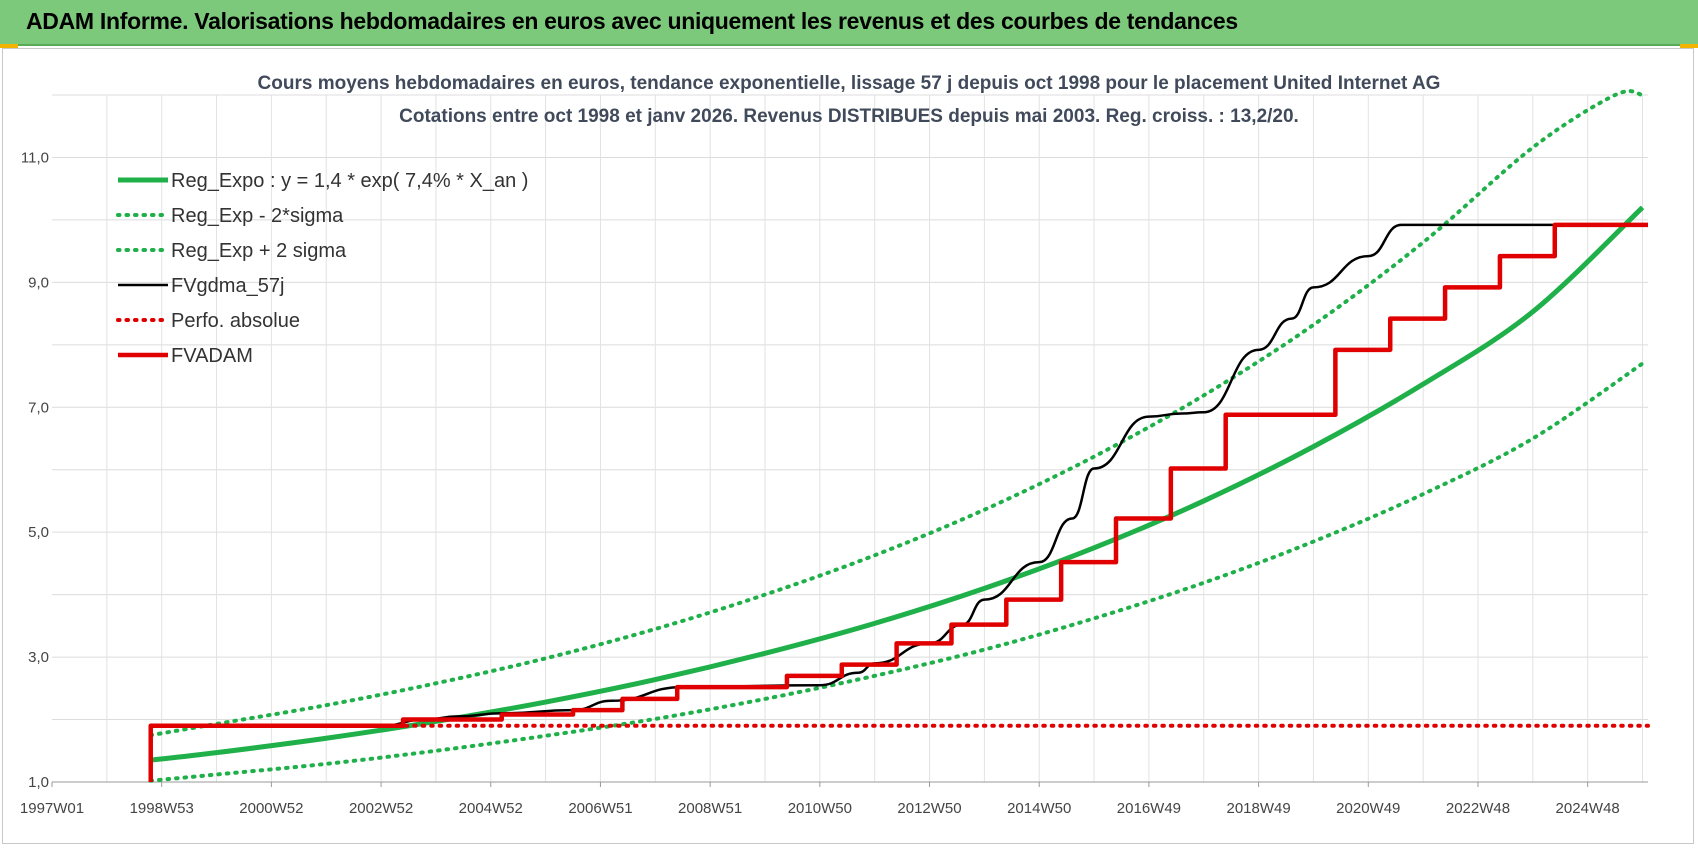  Describe the element at coordinates (38, 782) in the screenshot. I see `y-tick-label: 1,0` at that location.